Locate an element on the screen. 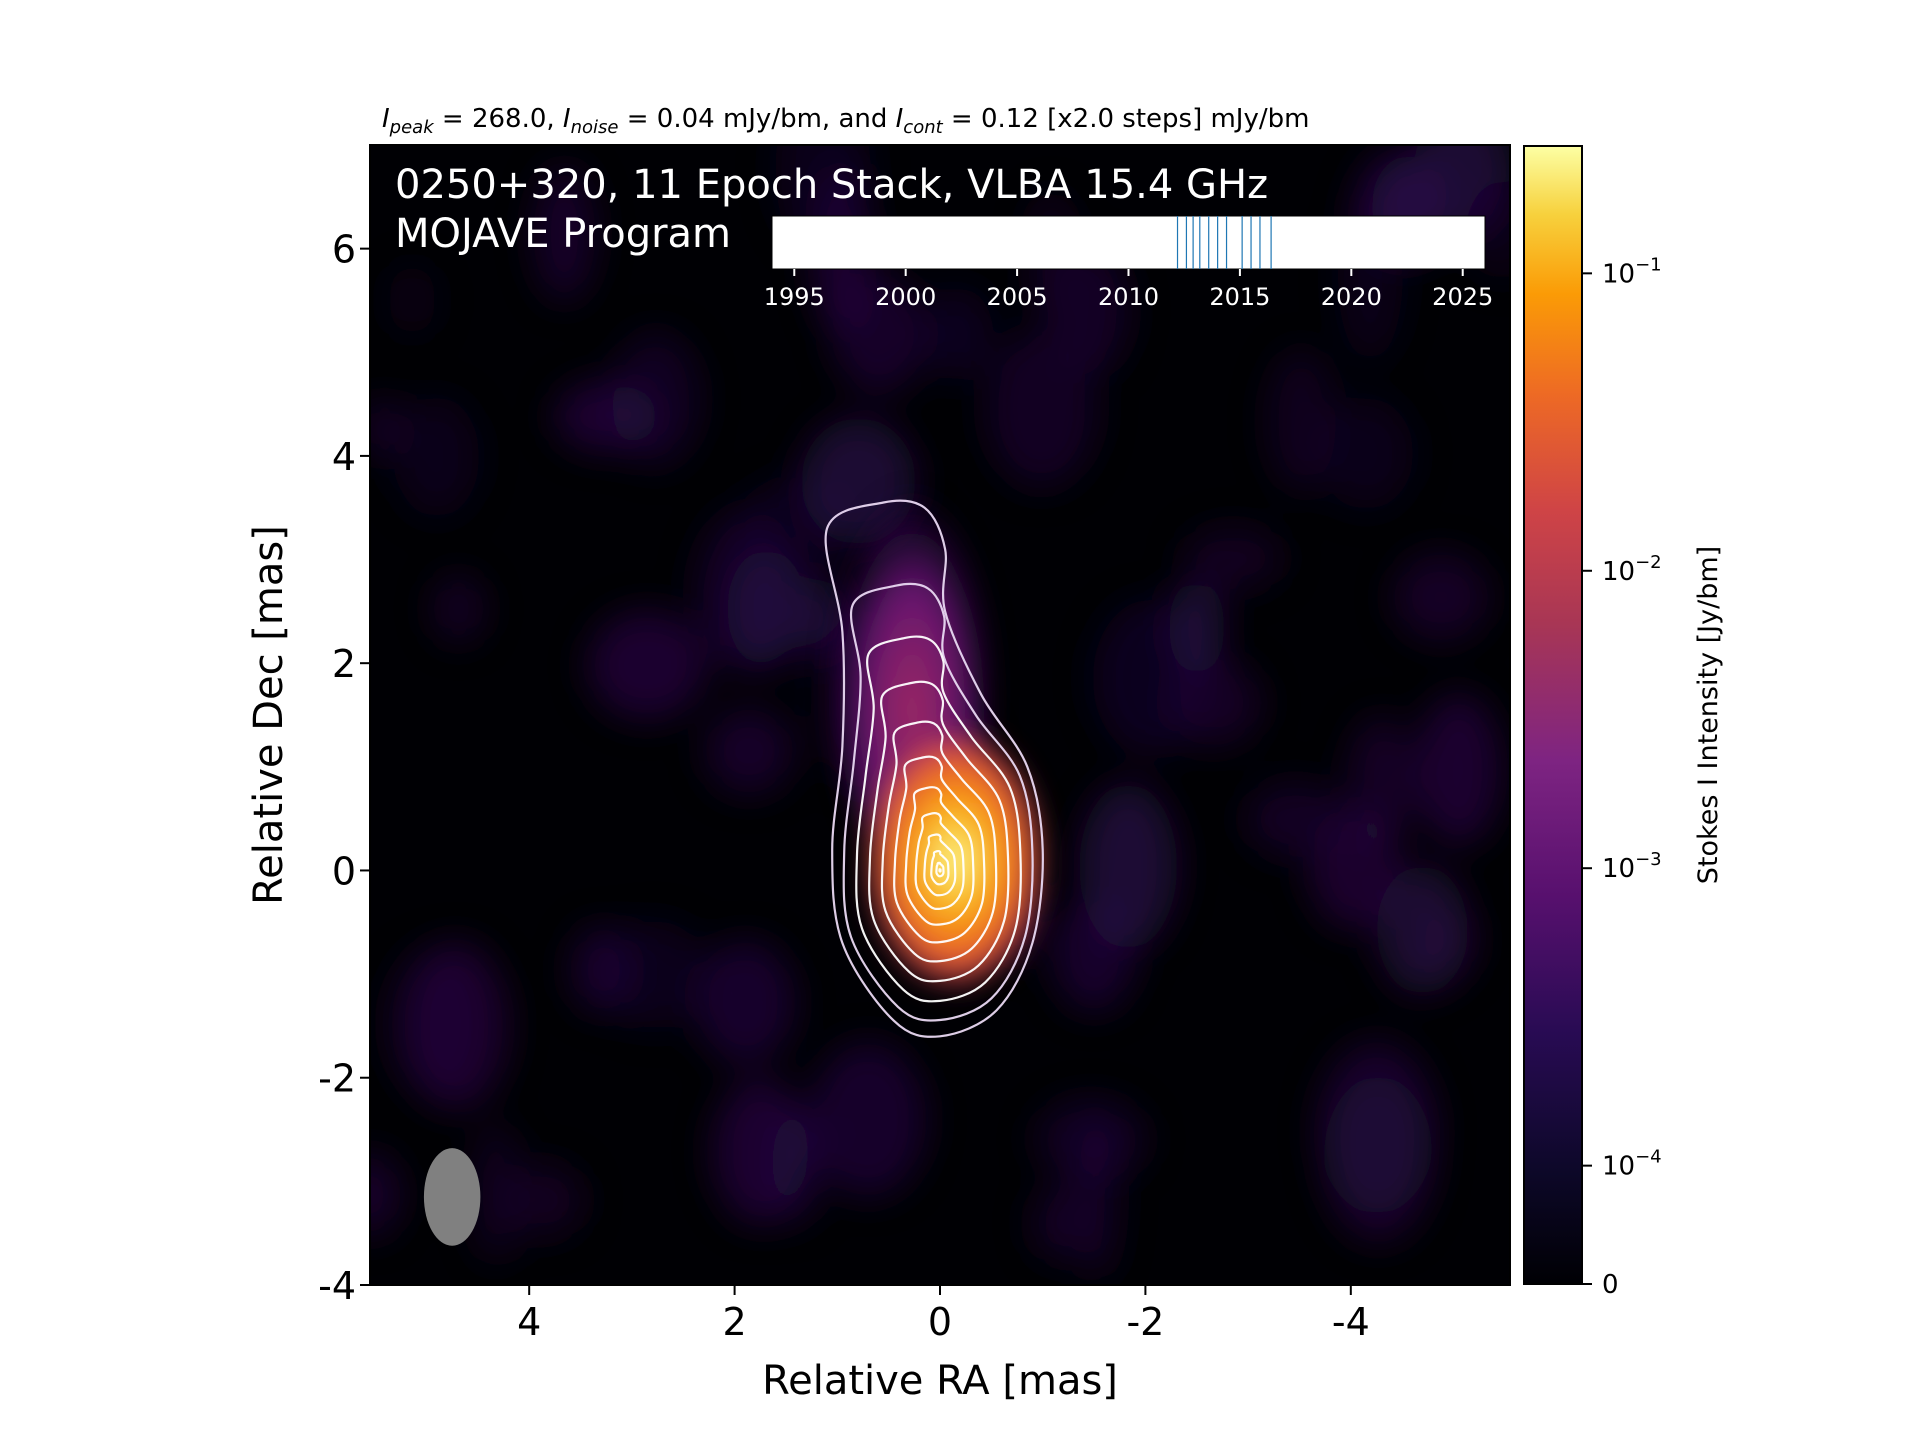  colorbar-gradient is located at coordinates (1553, 715).